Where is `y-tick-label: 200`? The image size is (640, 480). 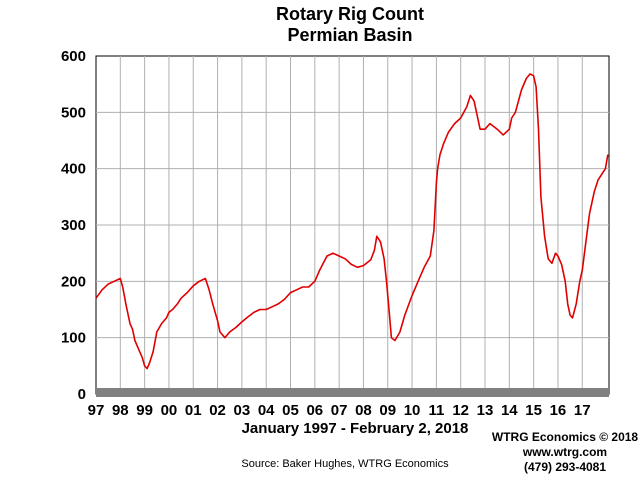 y-tick-label: 200 is located at coordinates (73, 281).